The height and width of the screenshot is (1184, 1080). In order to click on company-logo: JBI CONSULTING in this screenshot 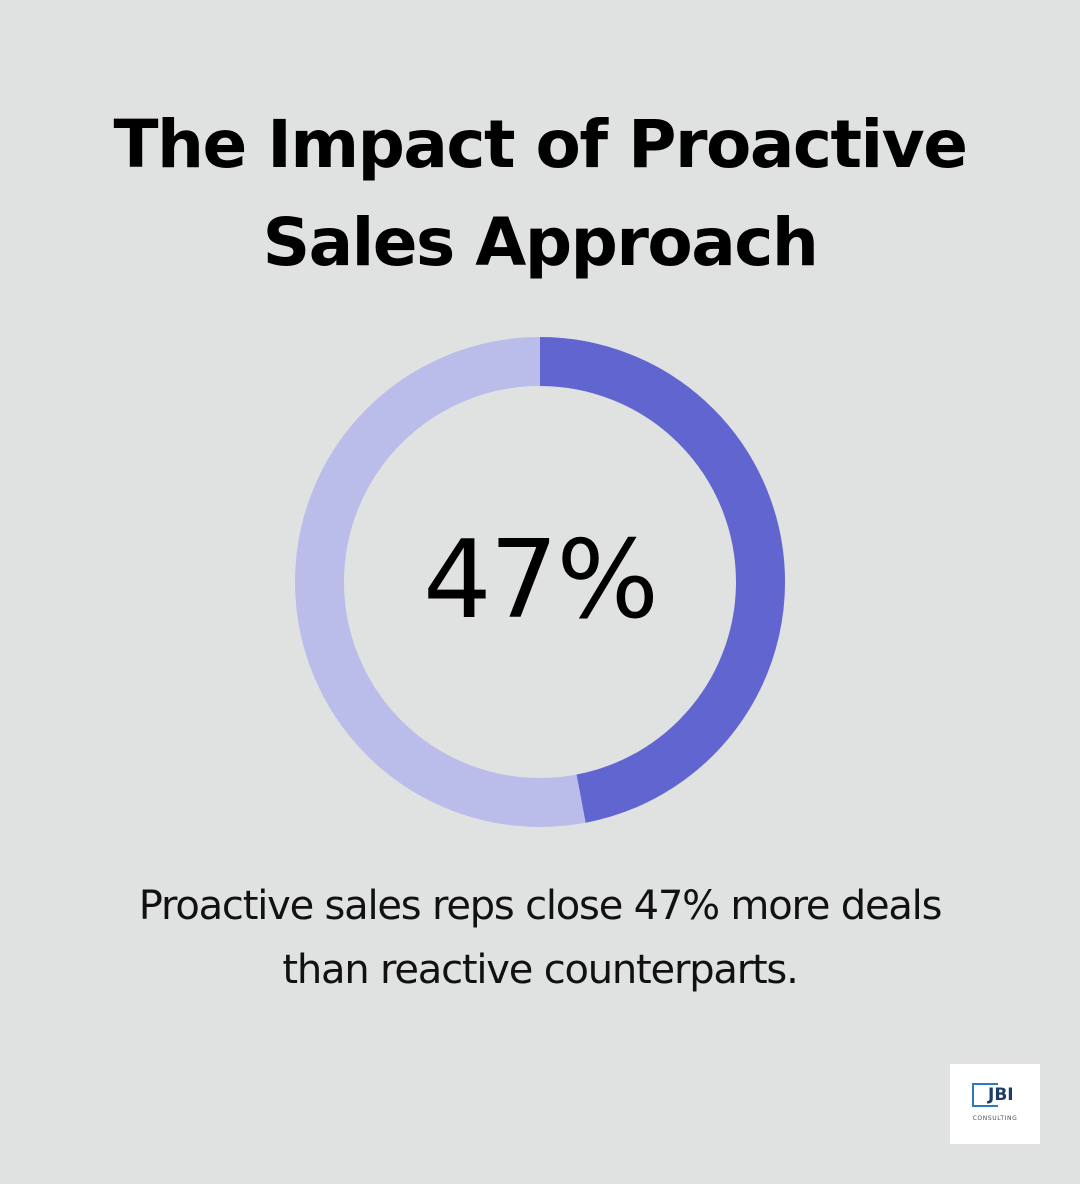, I will do `click(995, 1104)`.